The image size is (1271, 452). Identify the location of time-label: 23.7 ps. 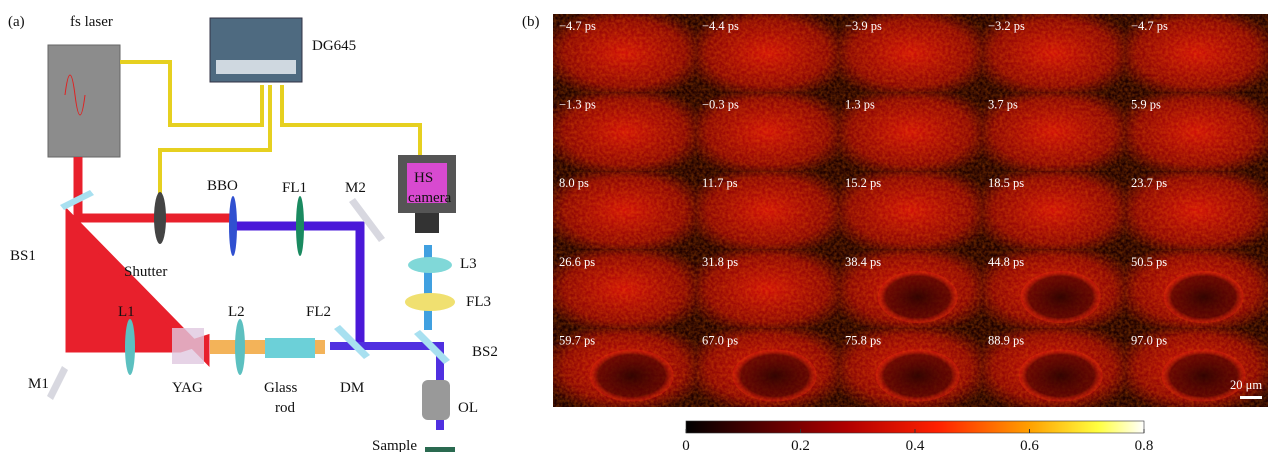
(1149, 183).